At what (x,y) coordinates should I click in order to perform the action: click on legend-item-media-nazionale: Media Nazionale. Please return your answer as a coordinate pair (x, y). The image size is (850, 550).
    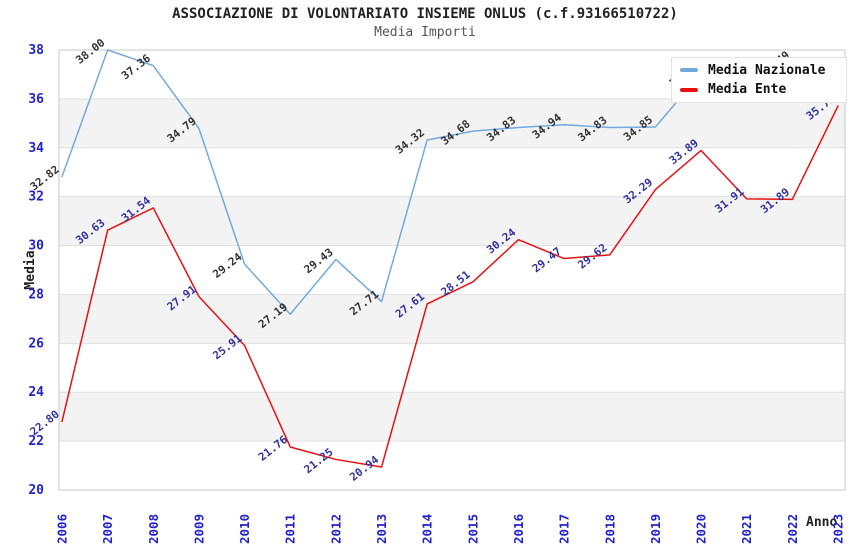
    Looking at the image, I should click on (763, 70).